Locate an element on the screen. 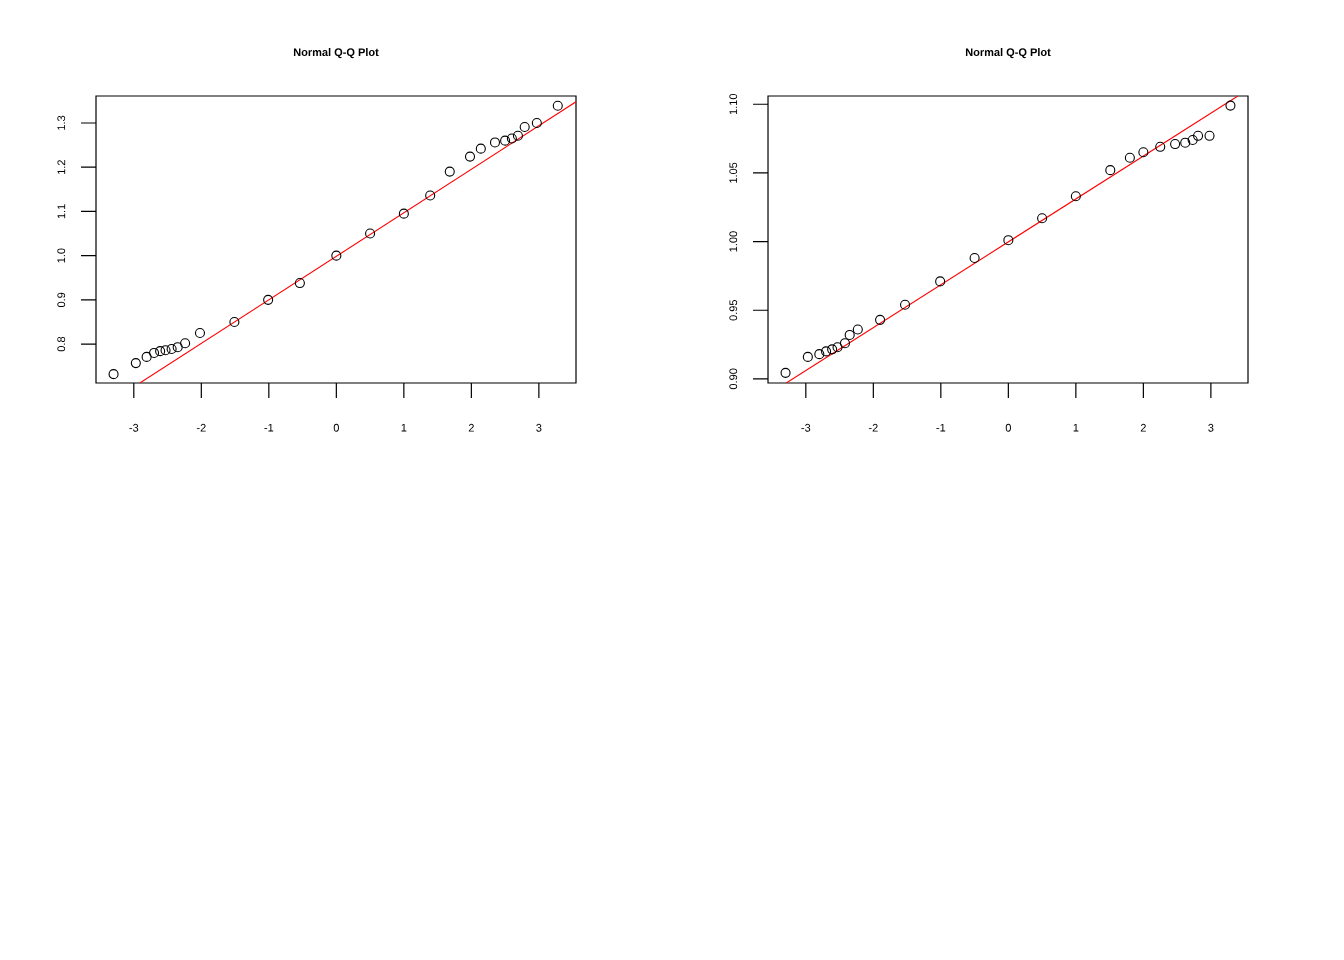 This screenshot has width=1344, height=960. y-tick-label: 0.9 is located at coordinates (61, 300).